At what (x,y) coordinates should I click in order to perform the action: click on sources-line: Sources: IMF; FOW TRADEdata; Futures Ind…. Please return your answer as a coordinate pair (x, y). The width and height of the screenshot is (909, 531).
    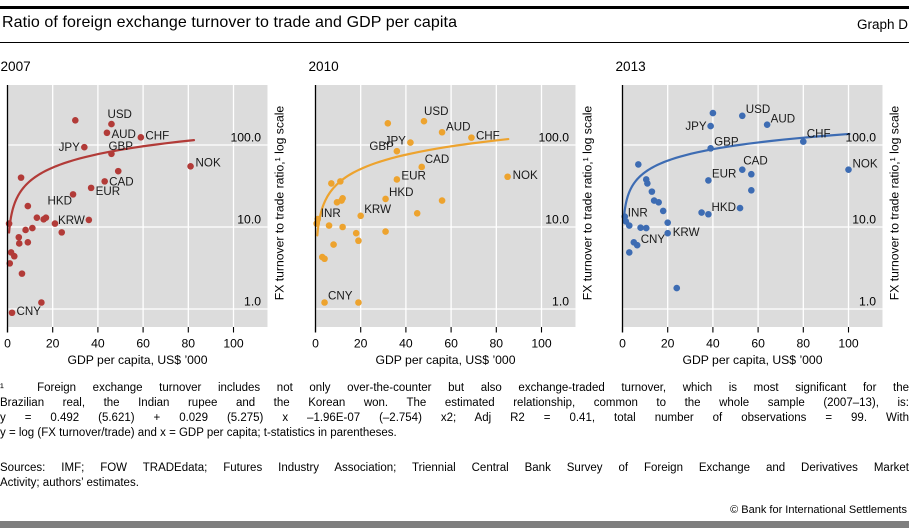
    Looking at the image, I should click on (454, 468).